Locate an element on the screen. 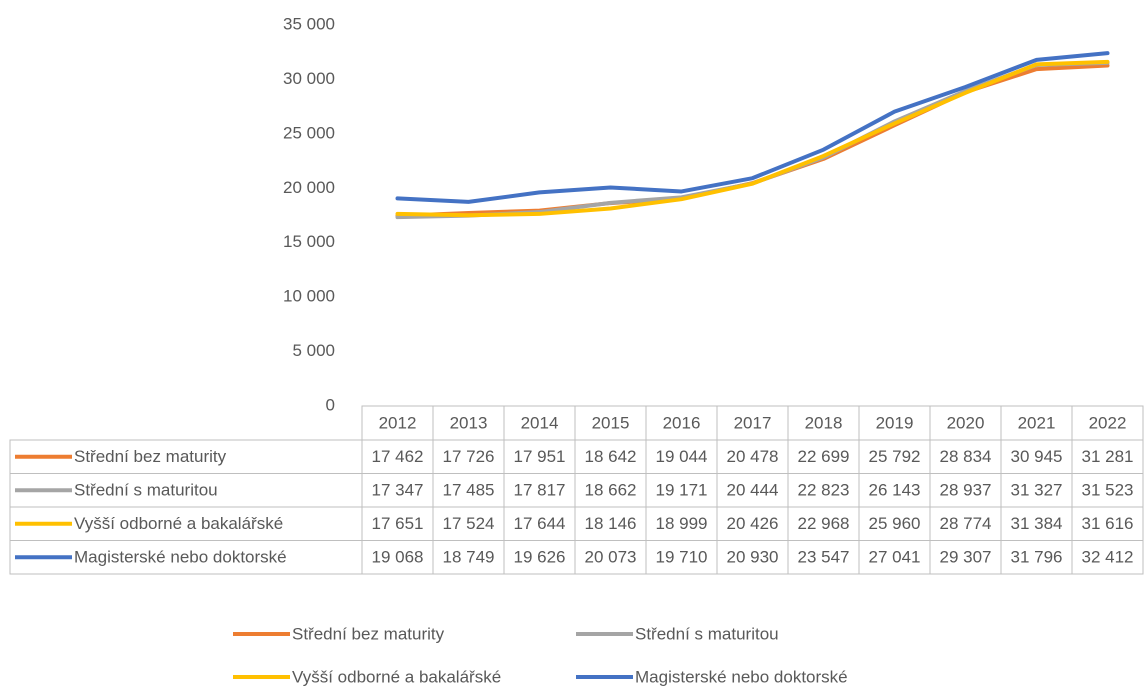 This screenshot has height=688, width=1144. table-value: 19 710 is located at coordinates (682, 557).